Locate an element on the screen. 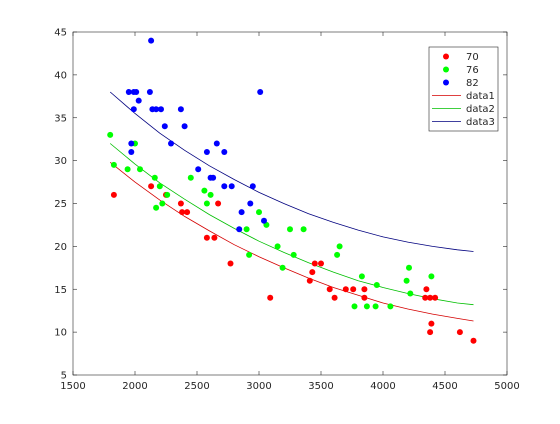 The height and width of the screenshot is (424, 560). y-tick-label: 10 is located at coordinates (60, 333).